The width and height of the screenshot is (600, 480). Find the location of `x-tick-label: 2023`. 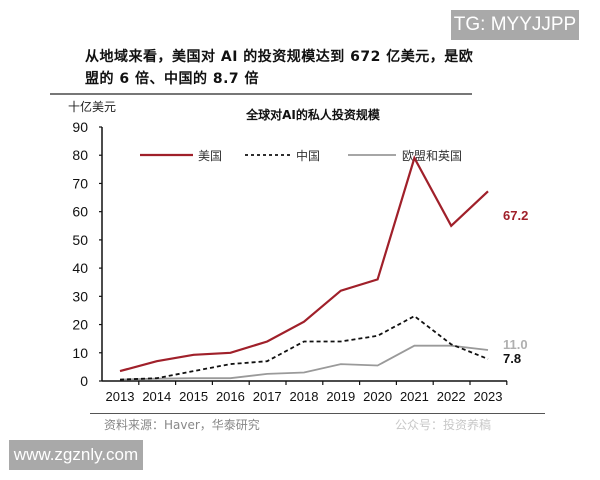

x-tick-label: 2023 is located at coordinates (488, 396).